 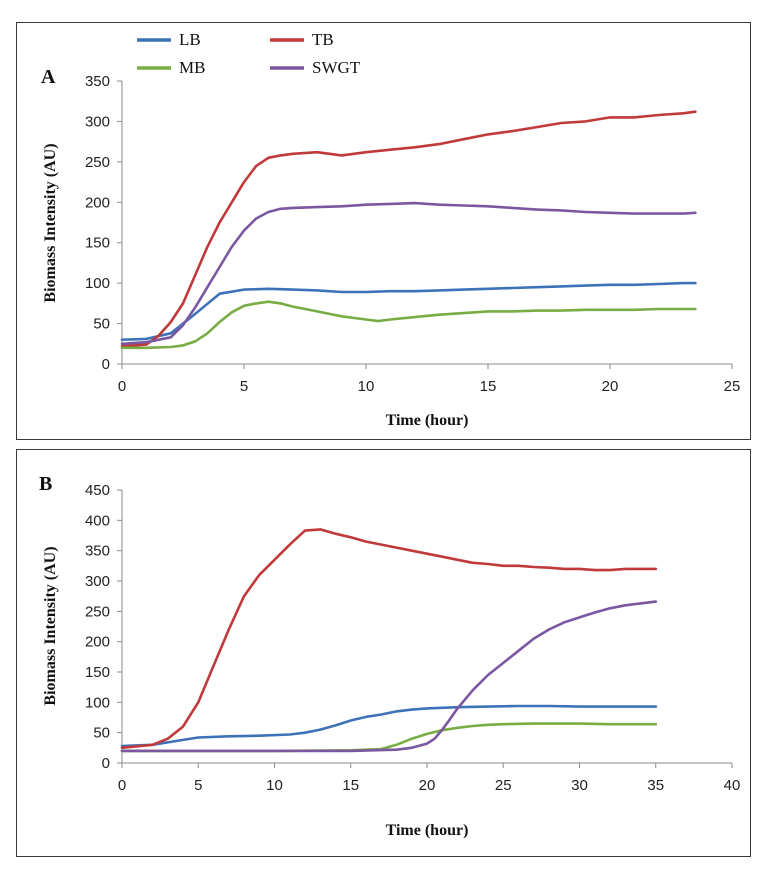 What do you see at coordinates (45, 484) in the screenshot?
I see `chart-b-panel-label: B` at bounding box center [45, 484].